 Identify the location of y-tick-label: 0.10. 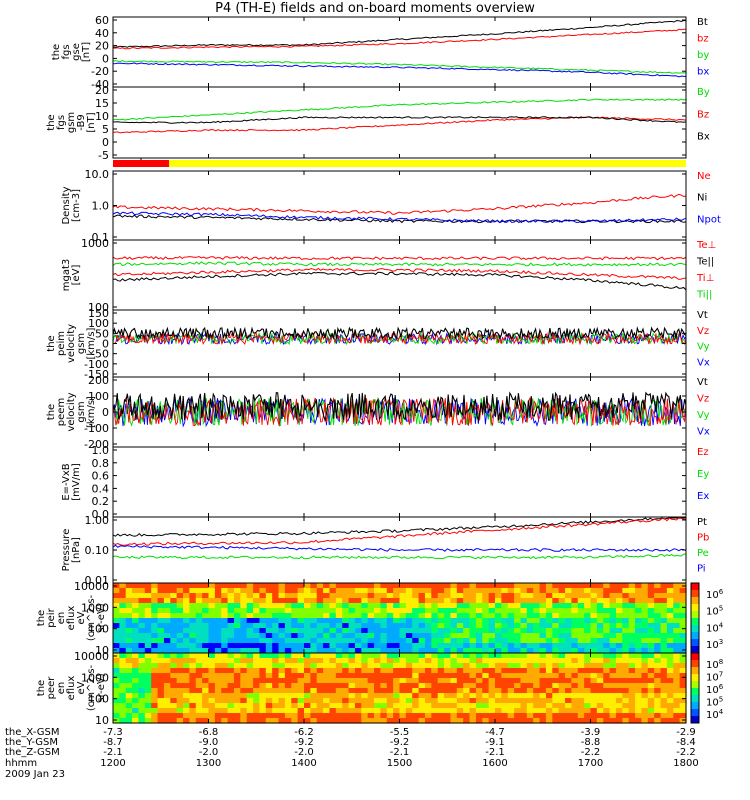
(97, 550).